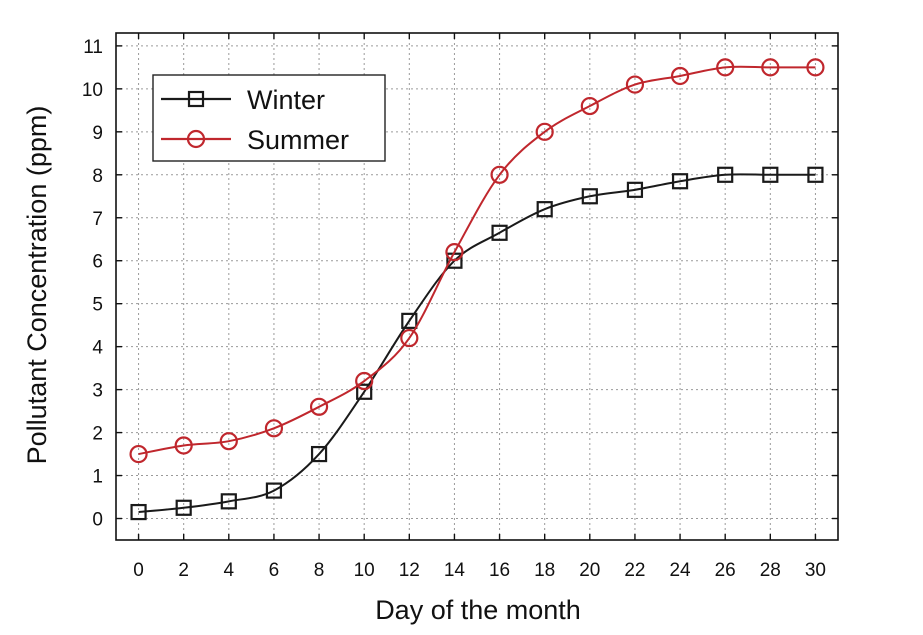 Image resolution: width=923 pixels, height=635 pixels. What do you see at coordinates (243, 100) in the screenshot?
I see `legend-entry-winter: Winter` at bounding box center [243, 100].